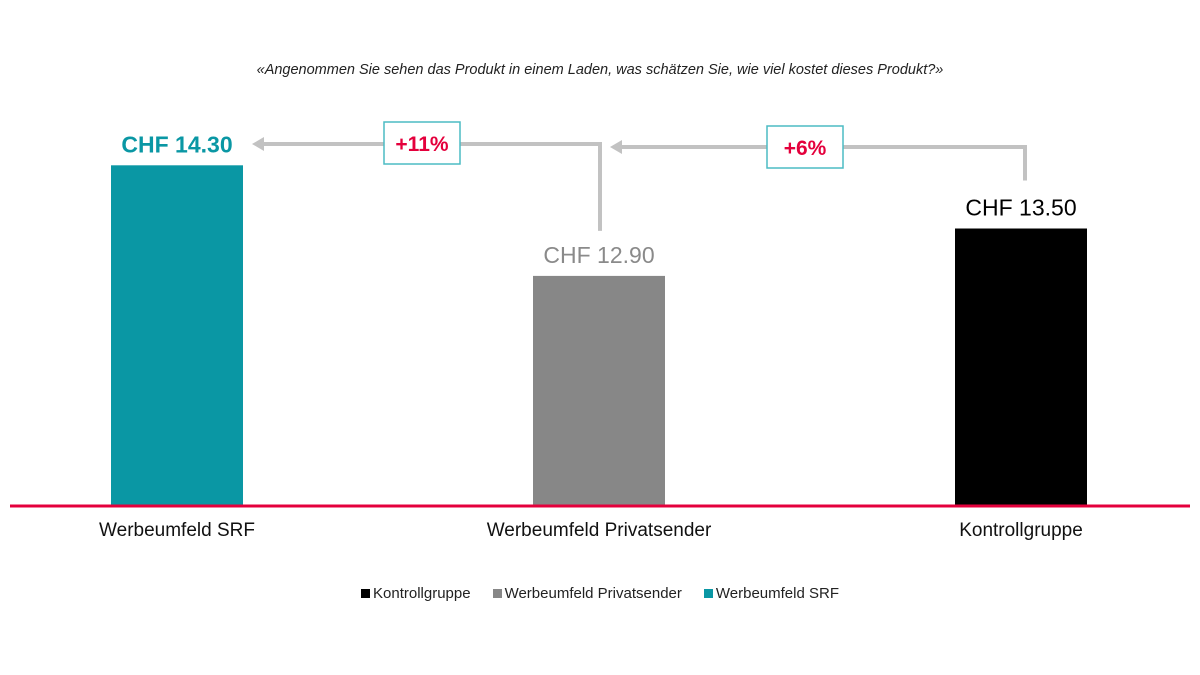  Describe the element at coordinates (176, 144) in the screenshot. I see `data-label: CHF 14.30` at that location.